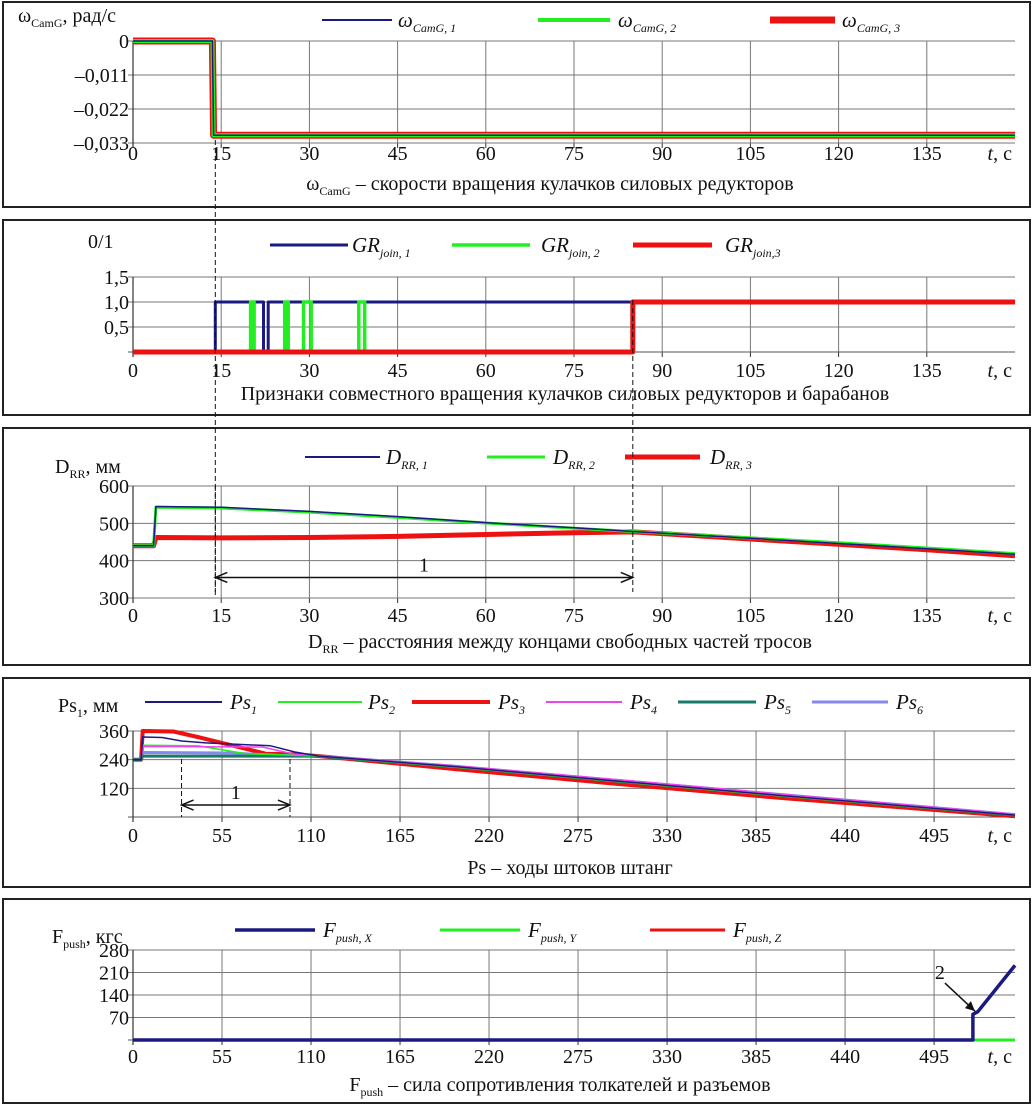  Describe the element at coordinates (221, 371) in the screenshot. I see `x-tick-label: 15` at that location.